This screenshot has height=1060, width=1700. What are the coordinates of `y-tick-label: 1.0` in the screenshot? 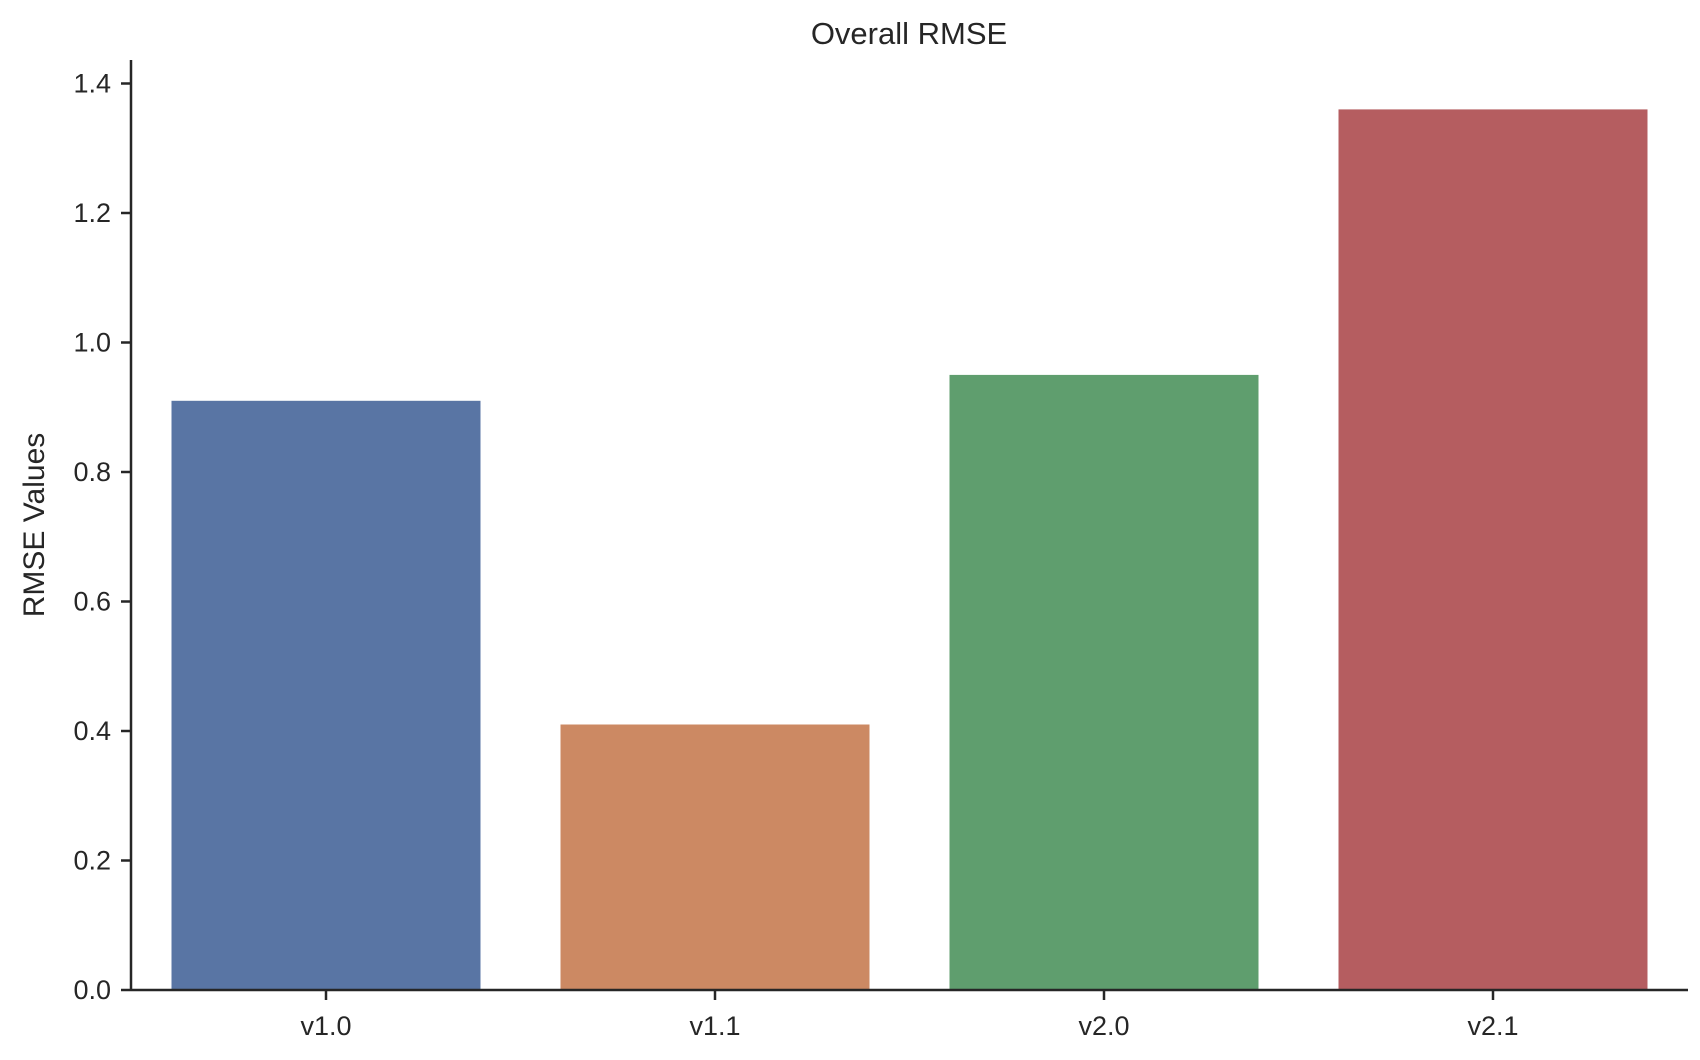 It's located at (92, 343).